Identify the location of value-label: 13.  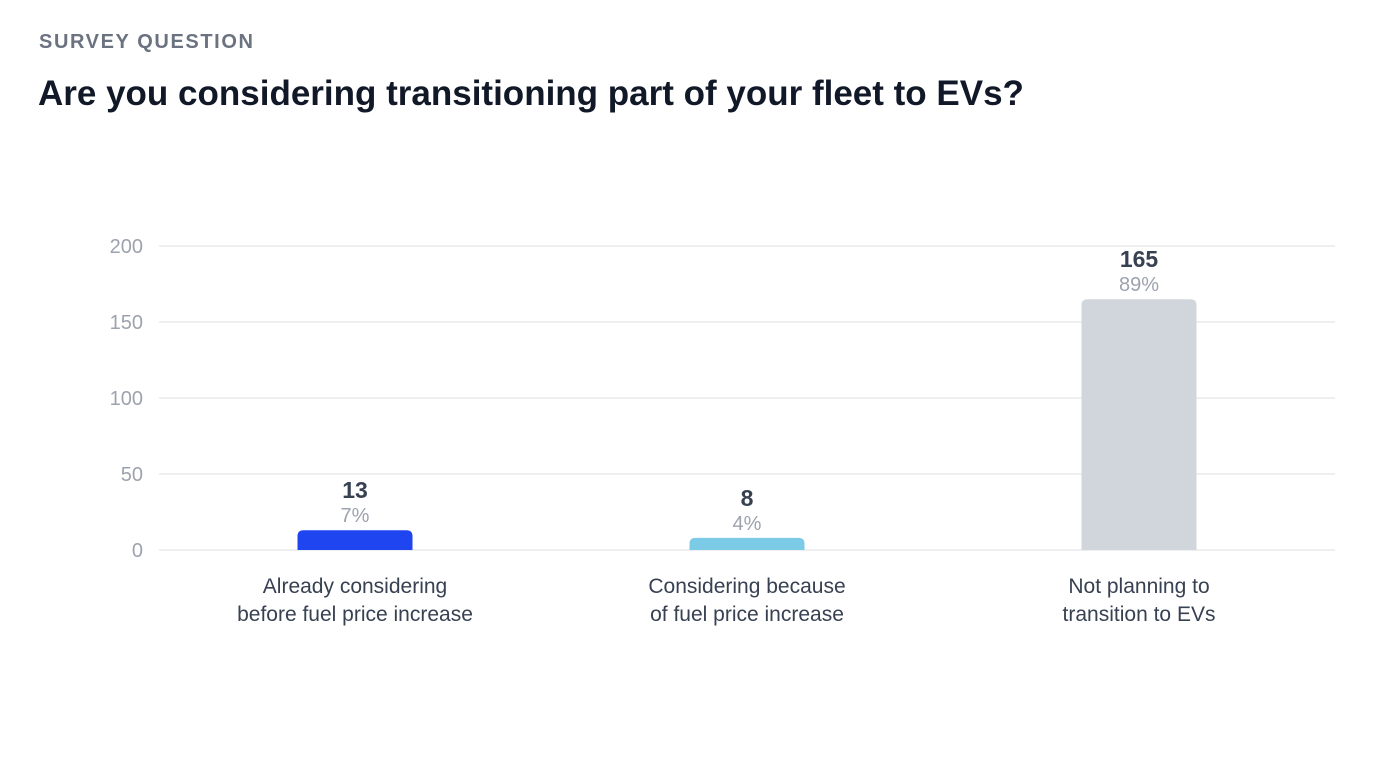
(355, 490).